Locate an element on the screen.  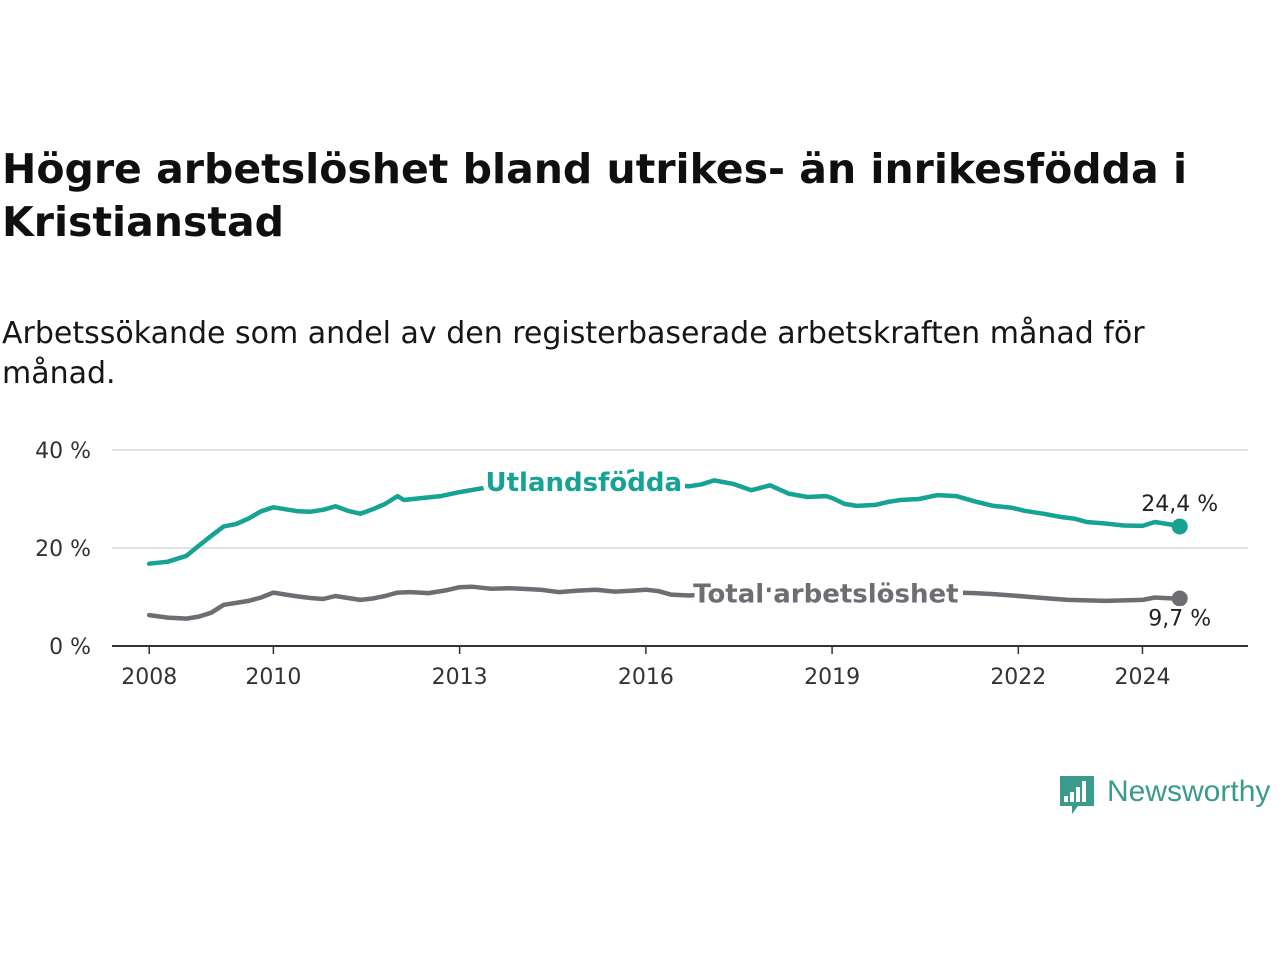
x-tick-label: 2024 is located at coordinates (1142, 677).